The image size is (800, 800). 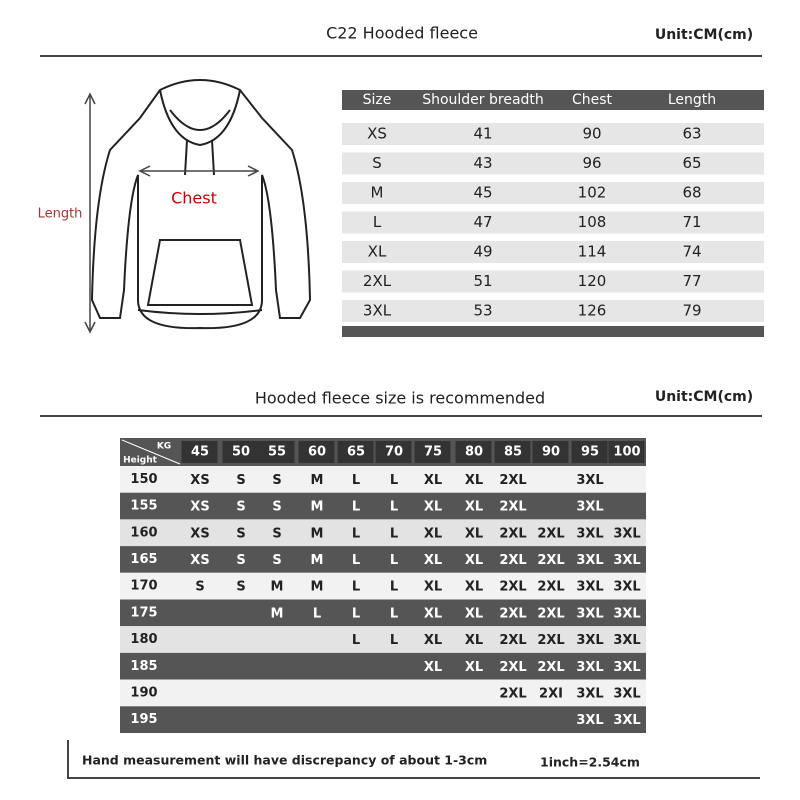 What do you see at coordinates (592, 311) in the screenshot?
I see `cell: 126` at bounding box center [592, 311].